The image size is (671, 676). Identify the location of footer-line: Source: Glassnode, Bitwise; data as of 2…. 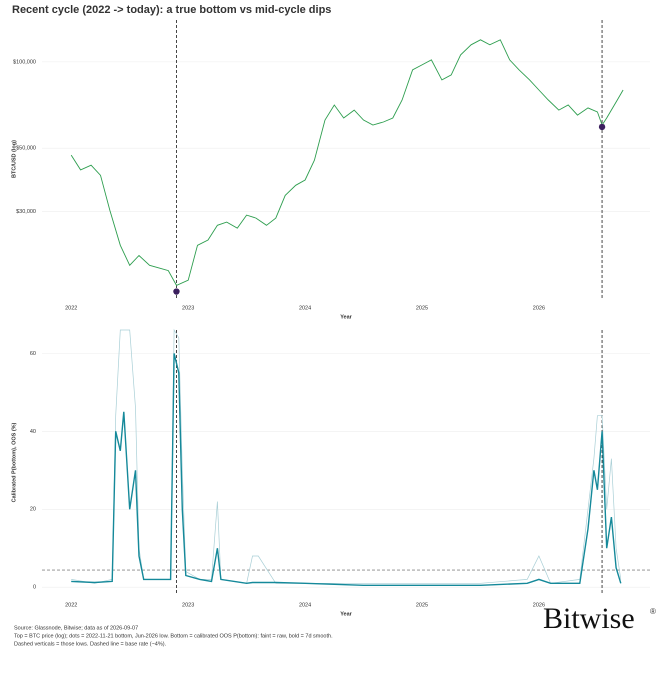
(76, 628).